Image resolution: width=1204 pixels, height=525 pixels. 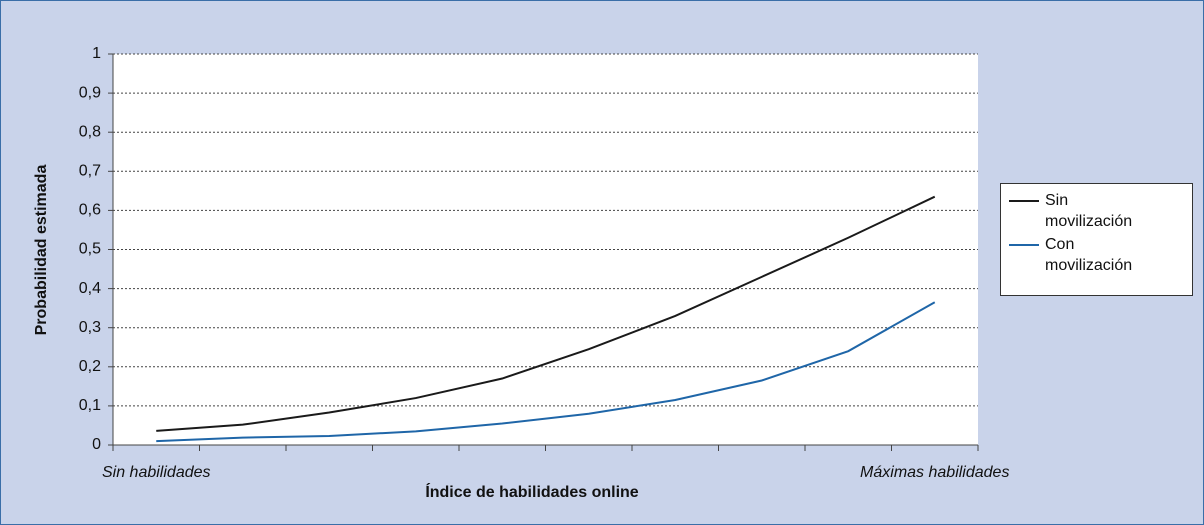 What do you see at coordinates (1089, 211) in the screenshot?
I see `legend-label: Sin movilización` at bounding box center [1089, 211].